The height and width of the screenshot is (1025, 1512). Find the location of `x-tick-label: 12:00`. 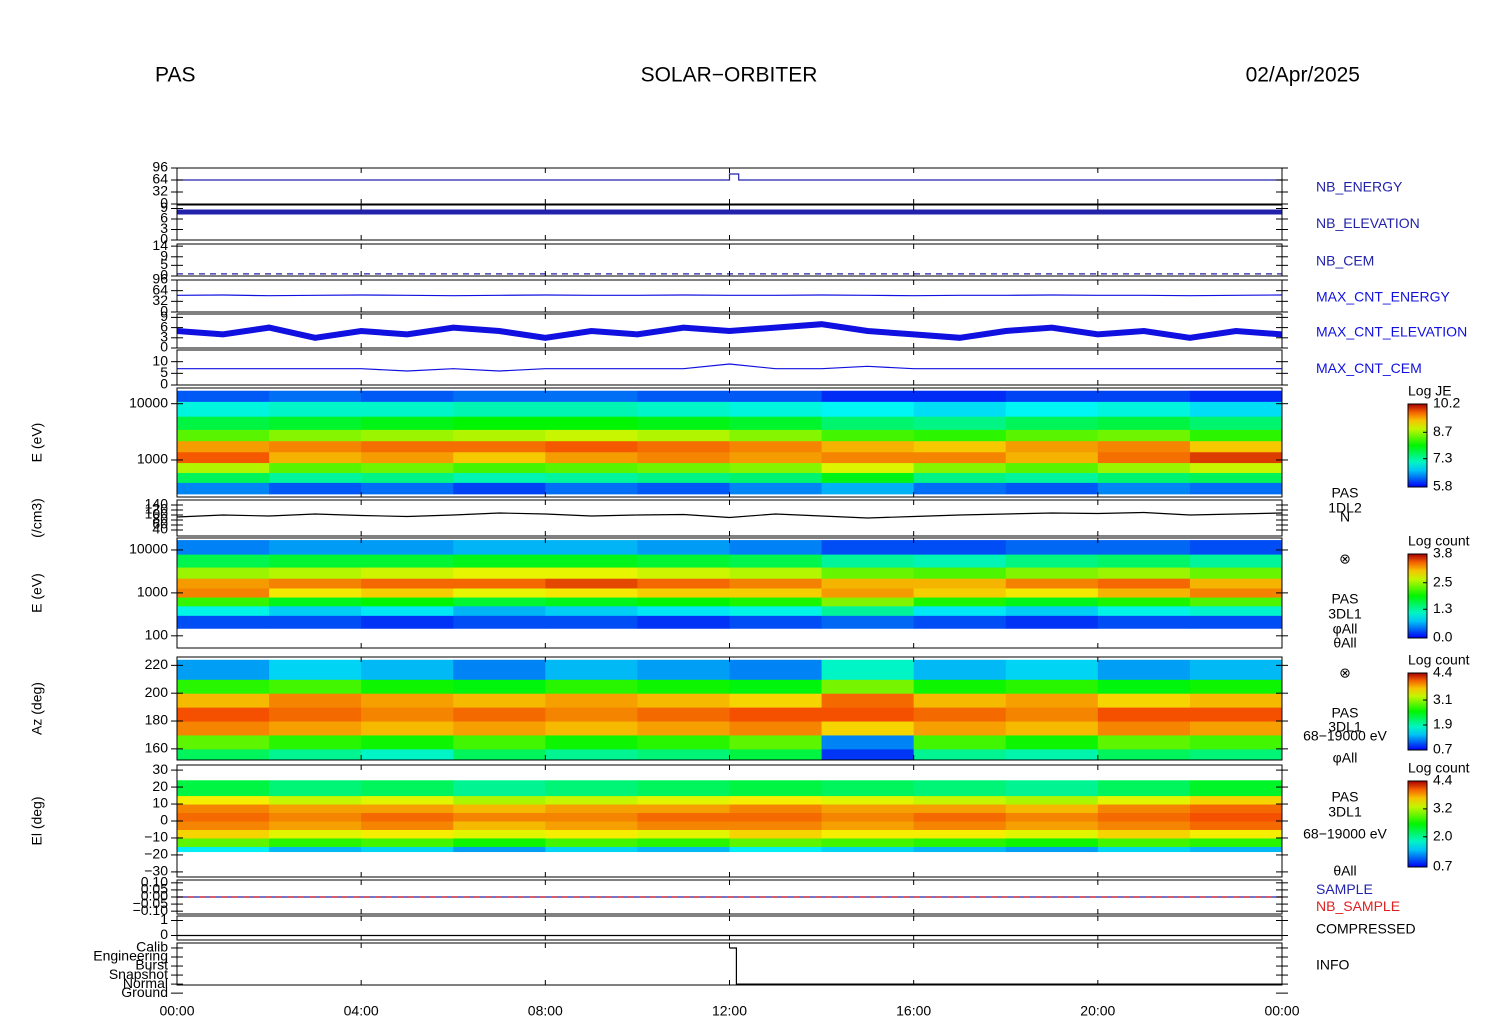

x-tick-label: 12:00 is located at coordinates (729, 1011).